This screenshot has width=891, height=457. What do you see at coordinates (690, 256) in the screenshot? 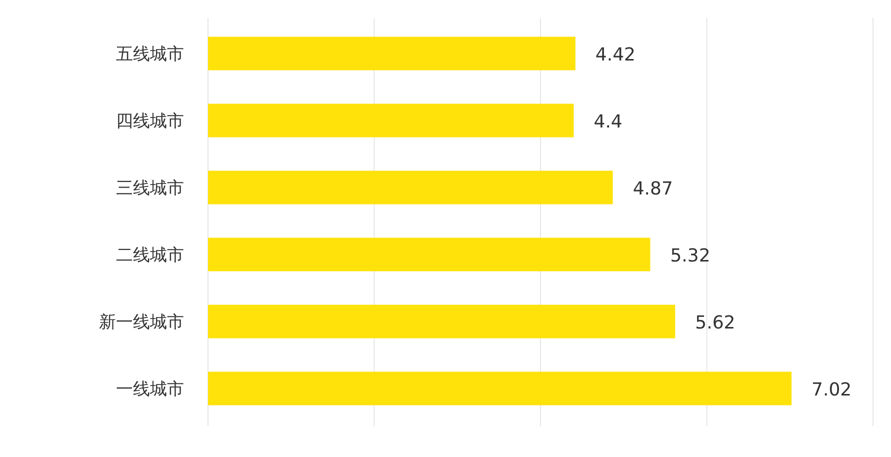
I see `data-label: 5.32` at bounding box center [690, 256].